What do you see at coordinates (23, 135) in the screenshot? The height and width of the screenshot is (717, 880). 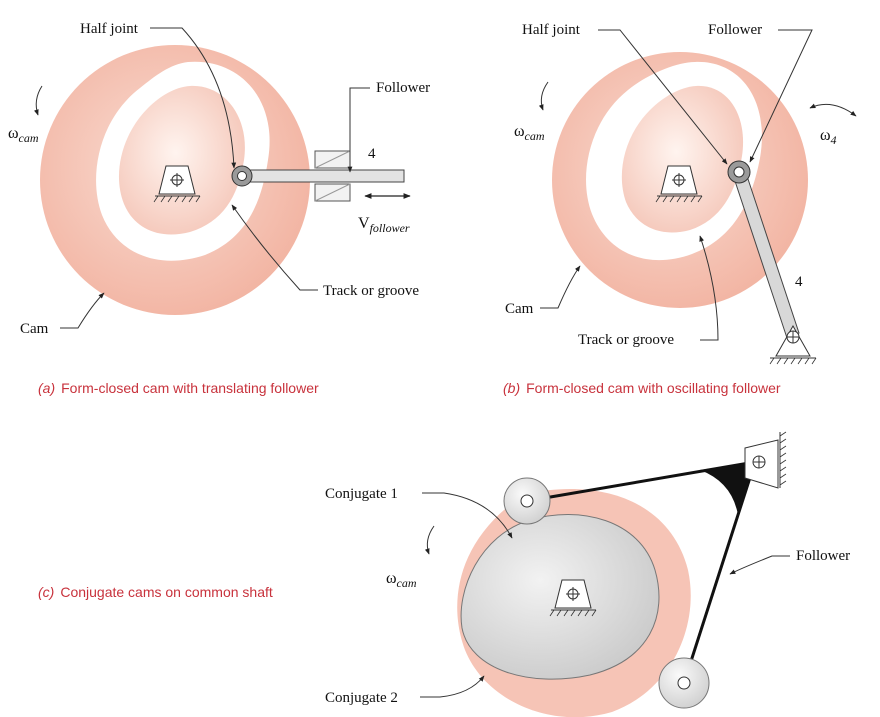 I see `omega-cam-a: ωcam` at bounding box center [23, 135].